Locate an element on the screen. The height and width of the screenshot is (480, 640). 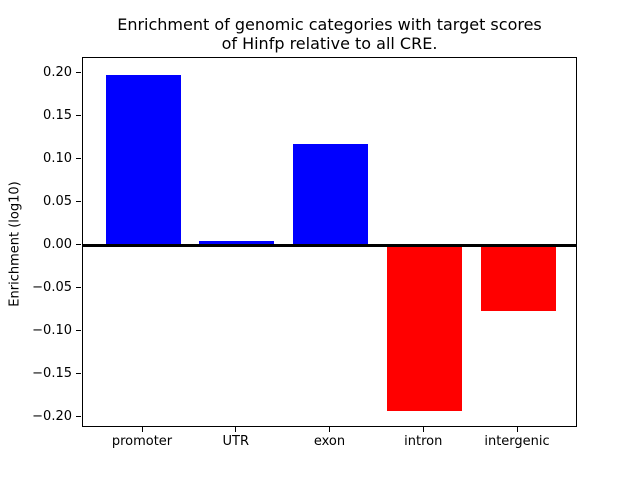
y-tick-label: −0.15 is located at coordinates (52, 373).